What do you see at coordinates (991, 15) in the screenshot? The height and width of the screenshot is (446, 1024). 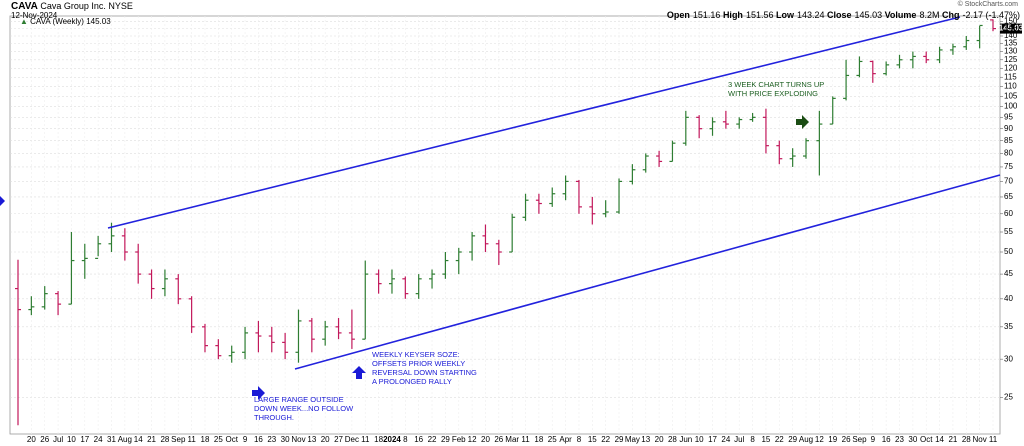 I see `stat-value: -2.17 (-1.47%)` at bounding box center [991, 15].